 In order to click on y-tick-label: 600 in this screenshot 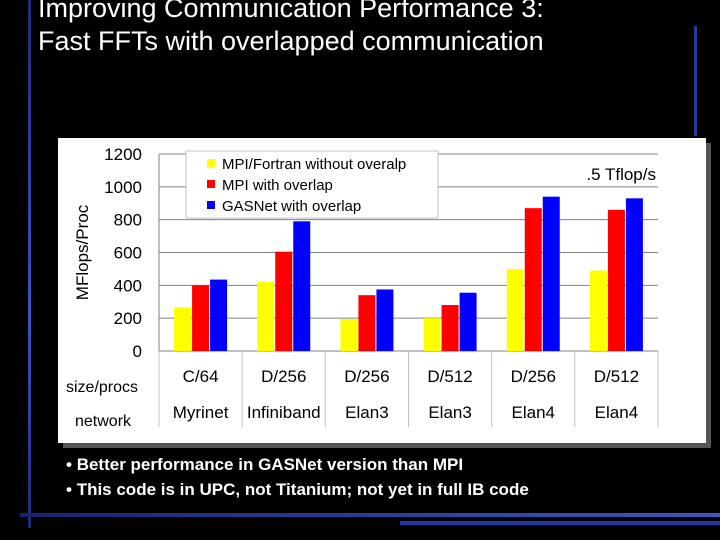, I will do `click(128, 253)`.